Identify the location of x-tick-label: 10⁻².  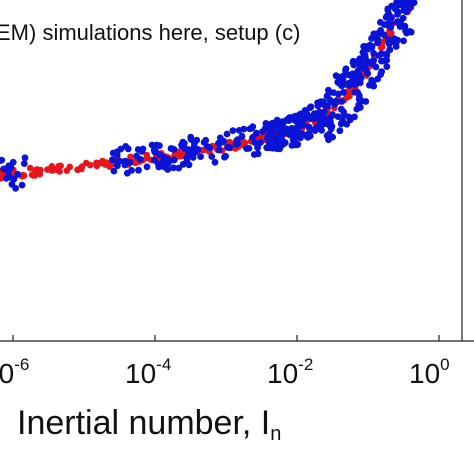
(290, 372).